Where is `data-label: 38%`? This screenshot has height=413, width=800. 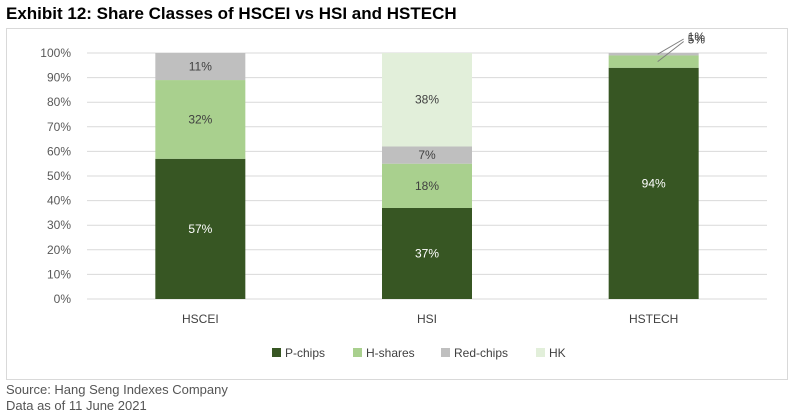 data-label: 38% is located at coordinates (427, 100).